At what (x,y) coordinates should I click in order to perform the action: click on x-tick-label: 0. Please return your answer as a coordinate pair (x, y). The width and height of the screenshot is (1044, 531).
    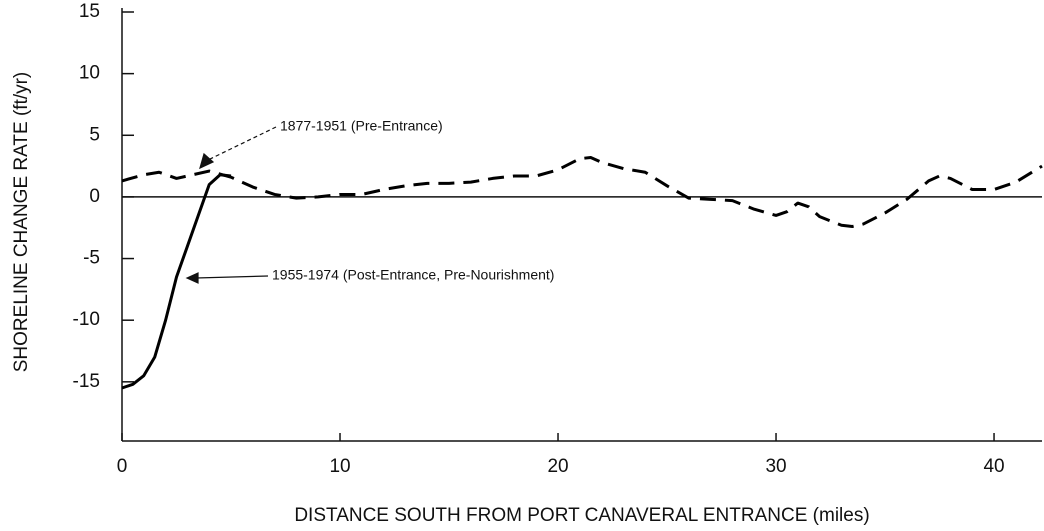
    Looking at the image, I should click on (122, 466).